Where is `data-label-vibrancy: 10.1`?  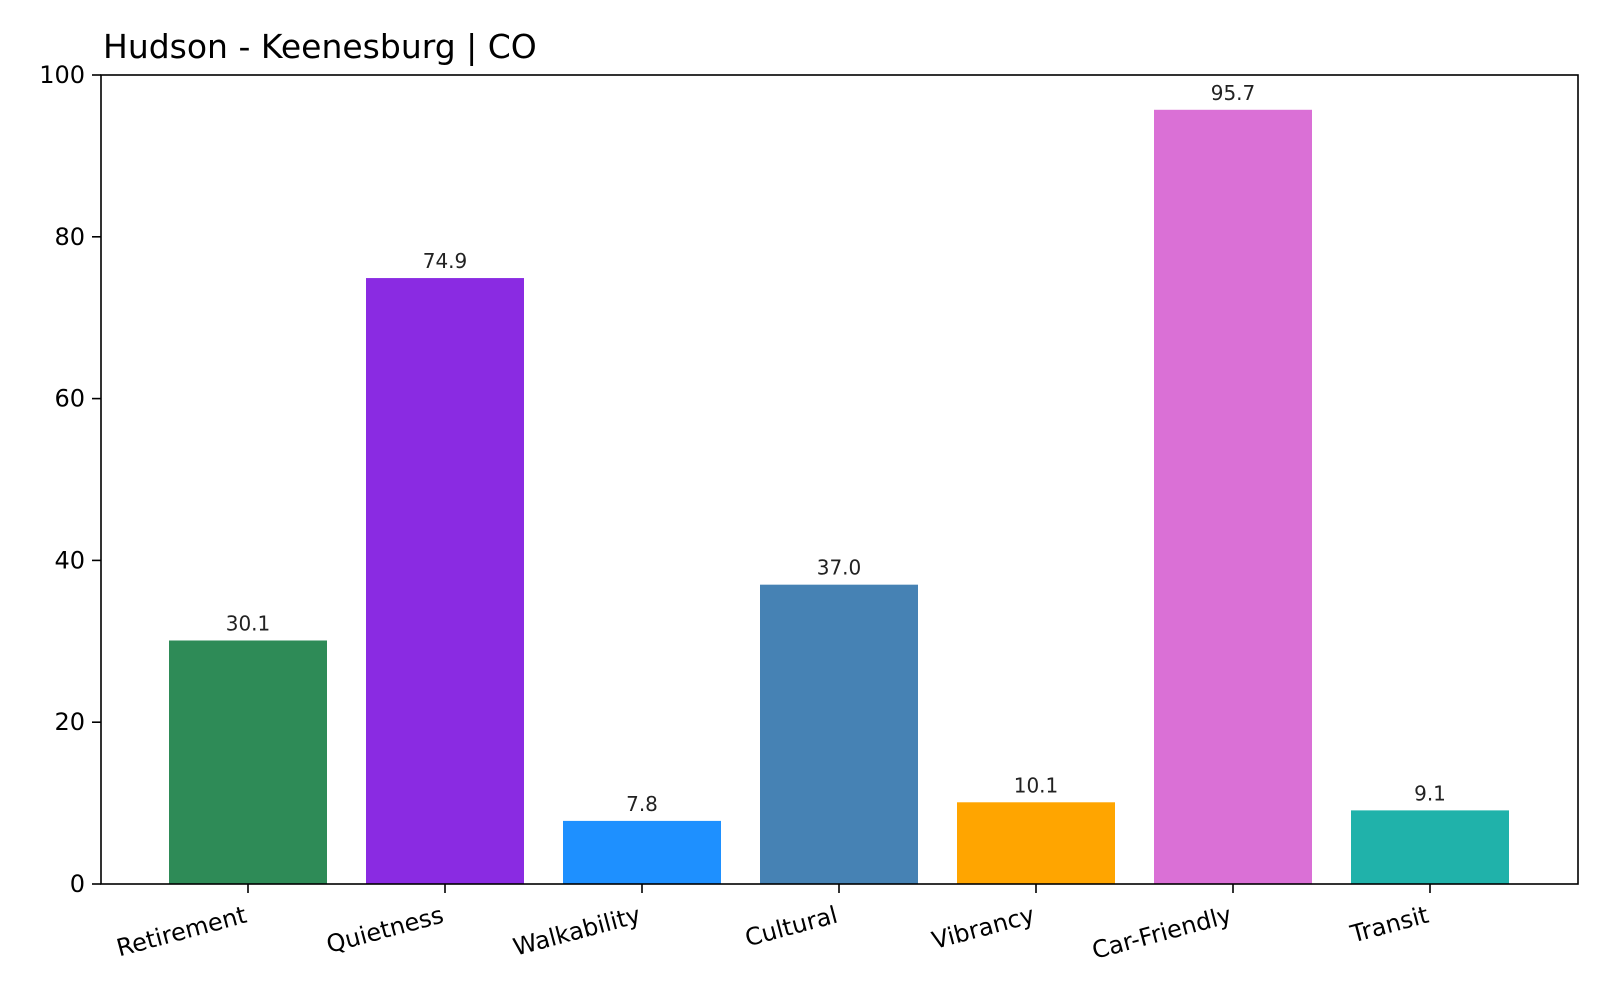 data-label-vibrancy: 10.1 is located at coordinates (1036, 785).